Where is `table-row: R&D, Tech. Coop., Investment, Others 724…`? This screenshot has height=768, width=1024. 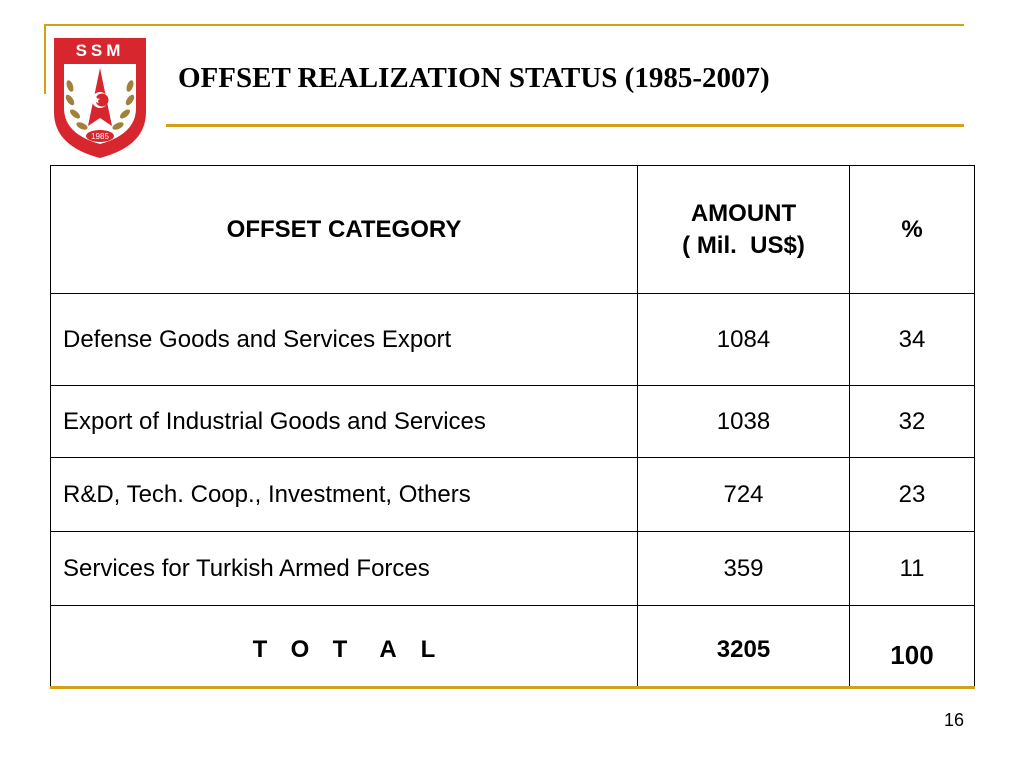 table-row: R&D, Tech. Coop., Investment, Others 724… is located at coordinates (512, 494).